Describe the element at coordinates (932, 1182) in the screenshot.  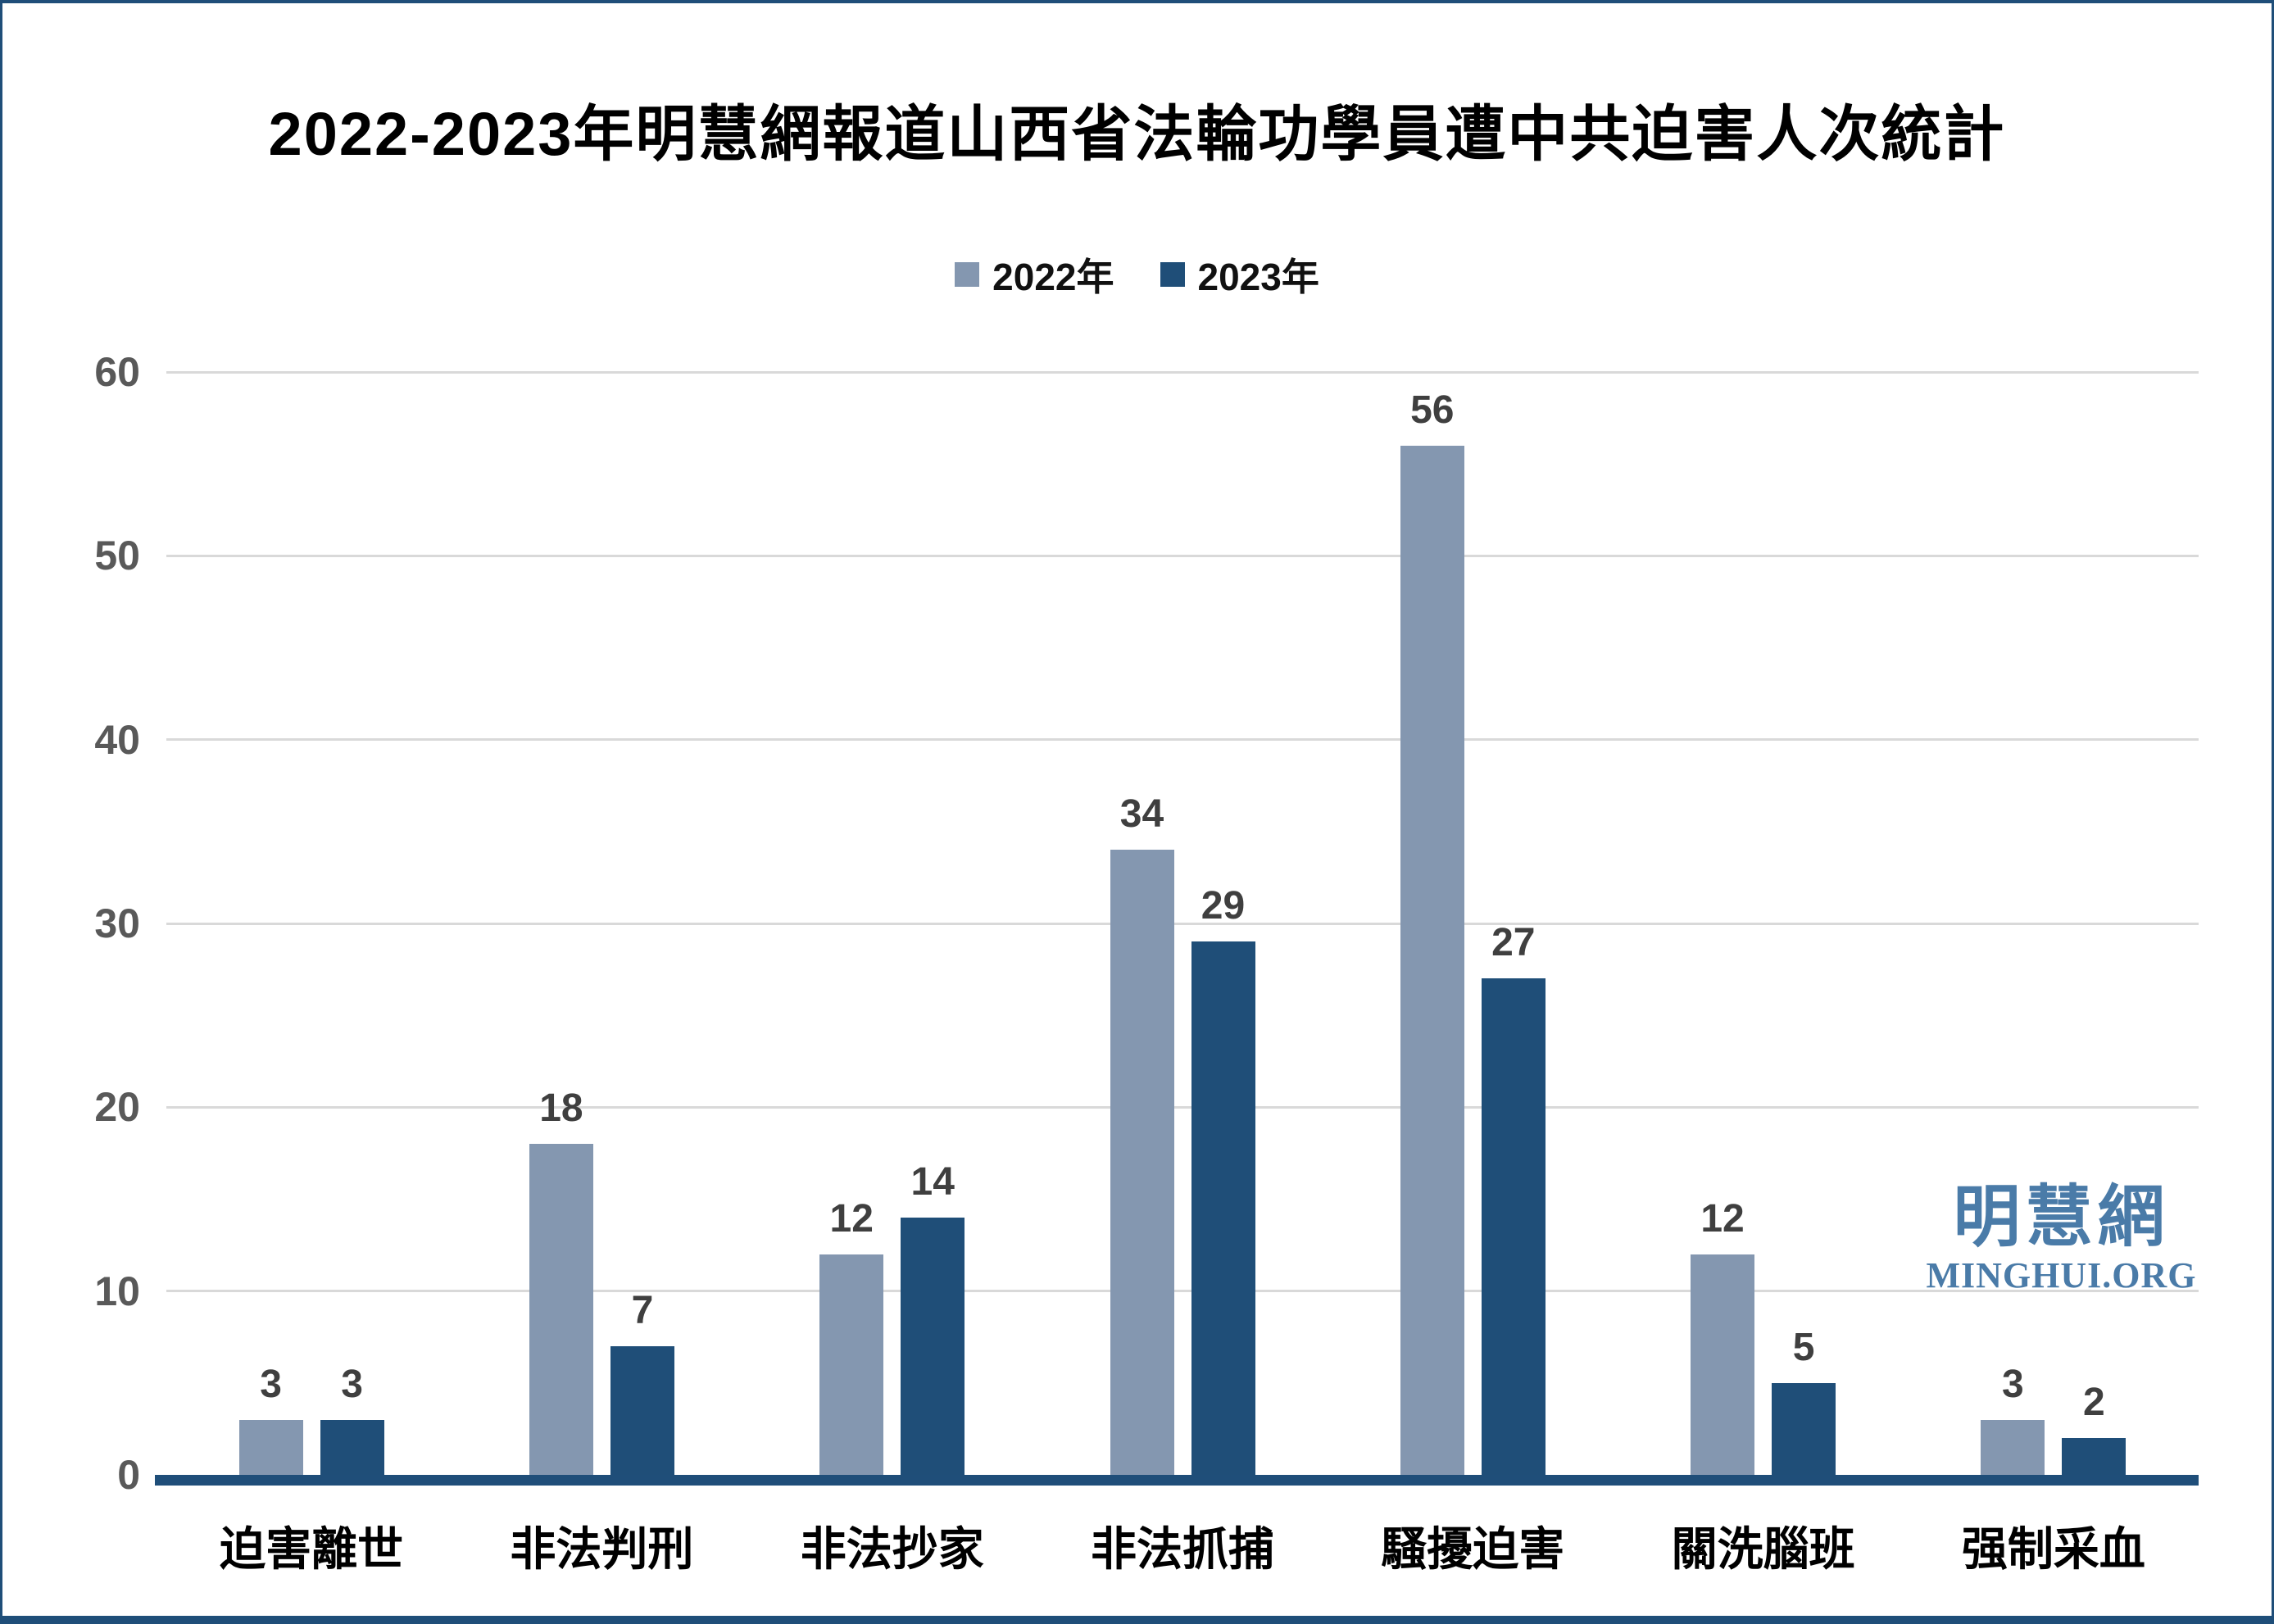
I see `value-label-2023年-非法抄家: 14` at that location.